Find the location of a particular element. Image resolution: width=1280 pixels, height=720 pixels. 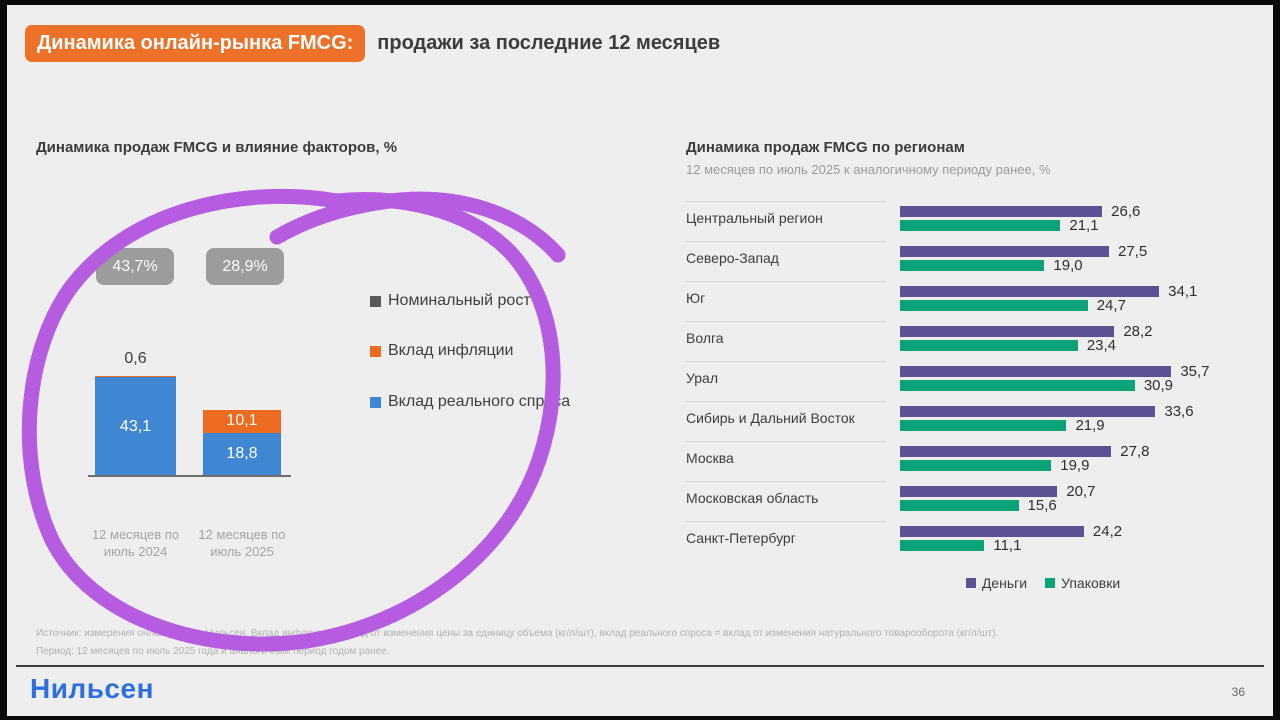

legend-label: Вклад инфляции is located at coordinates (451, 350).